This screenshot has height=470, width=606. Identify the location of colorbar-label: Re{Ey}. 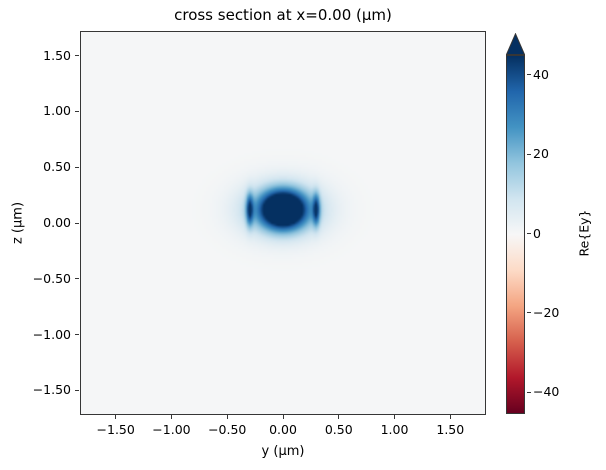
(584, 233).